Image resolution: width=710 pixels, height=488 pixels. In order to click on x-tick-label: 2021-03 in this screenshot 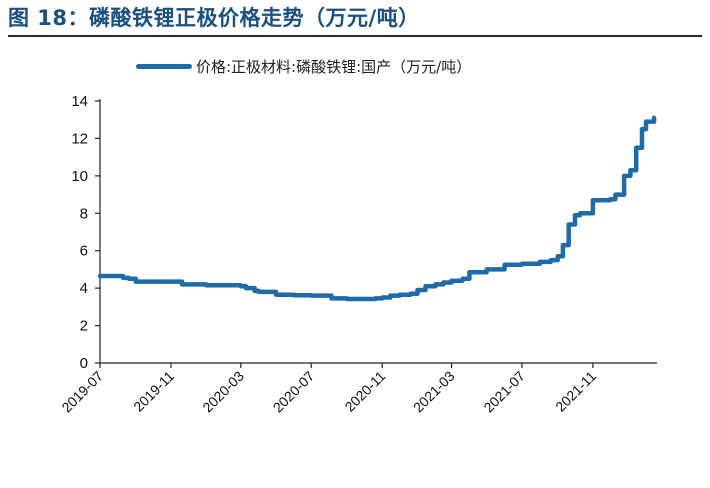, I will do `click(434, 392)`.